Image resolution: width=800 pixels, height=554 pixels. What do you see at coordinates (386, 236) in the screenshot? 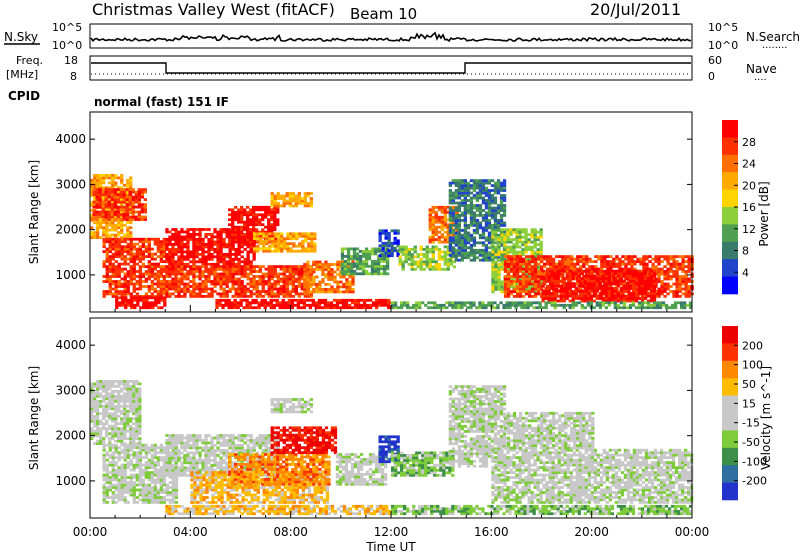
I see `power-cell-r12` at bounding box center [386, 236].